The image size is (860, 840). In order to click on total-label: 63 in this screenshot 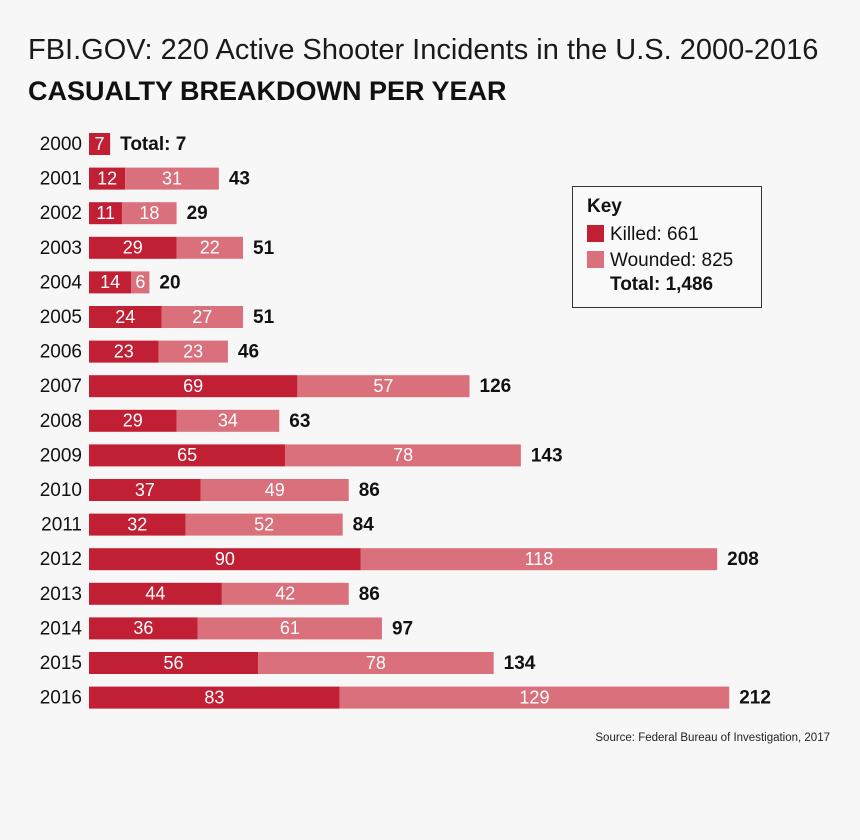, I will do `click(299, 421)`.